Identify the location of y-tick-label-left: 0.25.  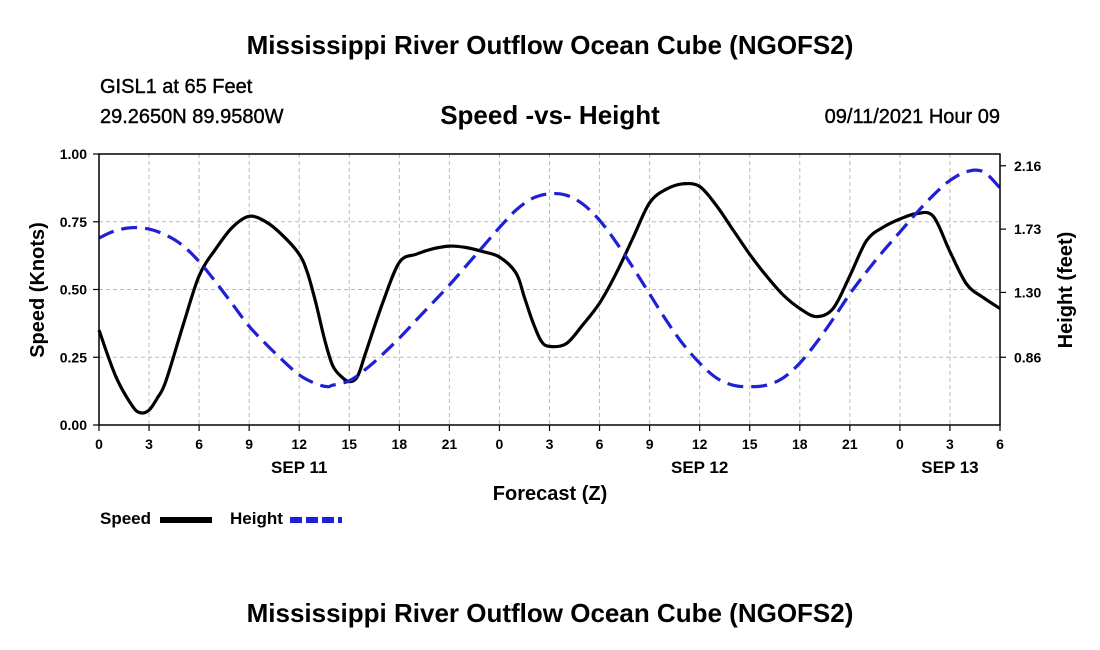
(73, 357).